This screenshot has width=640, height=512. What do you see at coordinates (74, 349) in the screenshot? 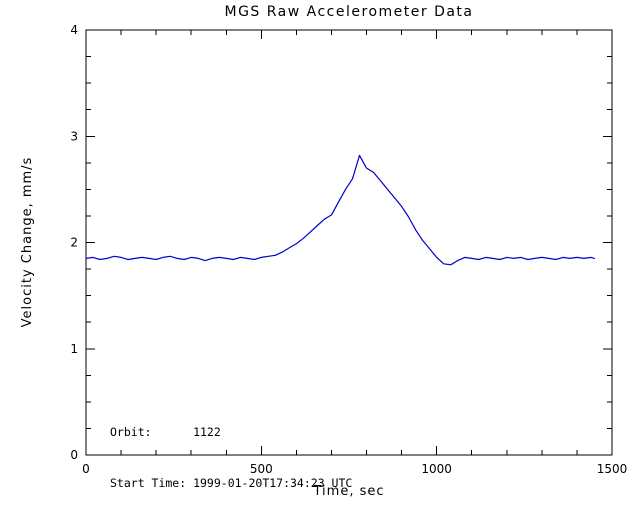
I see `y-tick-label: 1` at bounding box center [74, 349].